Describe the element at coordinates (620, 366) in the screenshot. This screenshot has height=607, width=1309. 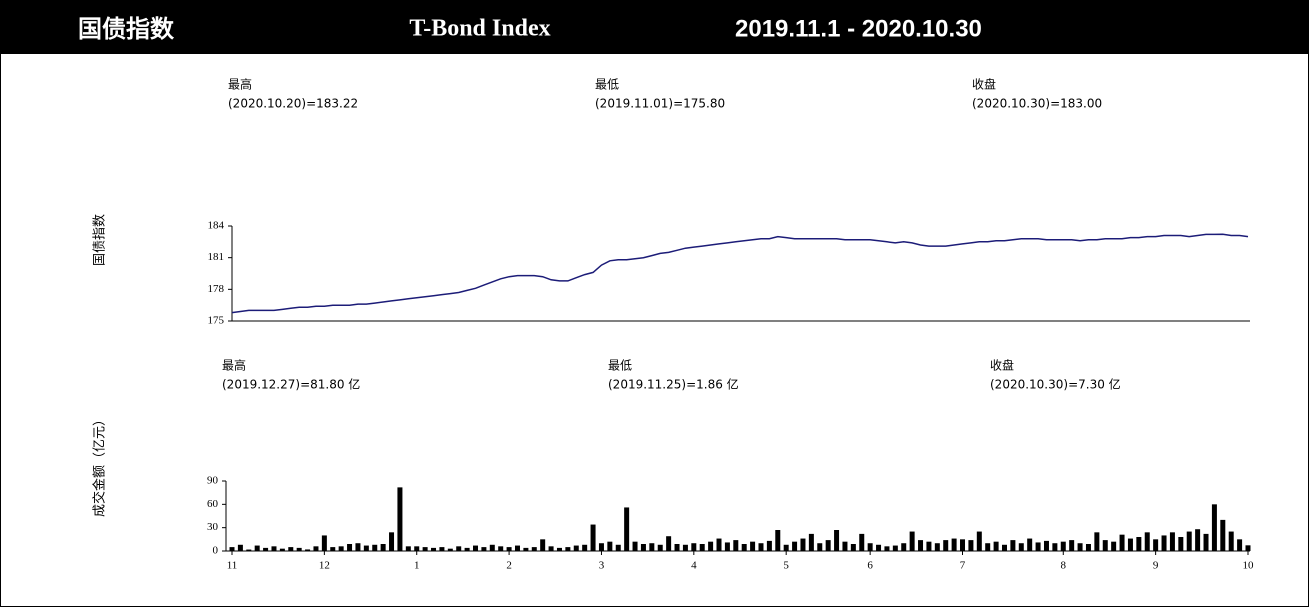
I see `stat-label: 最低` at that location.